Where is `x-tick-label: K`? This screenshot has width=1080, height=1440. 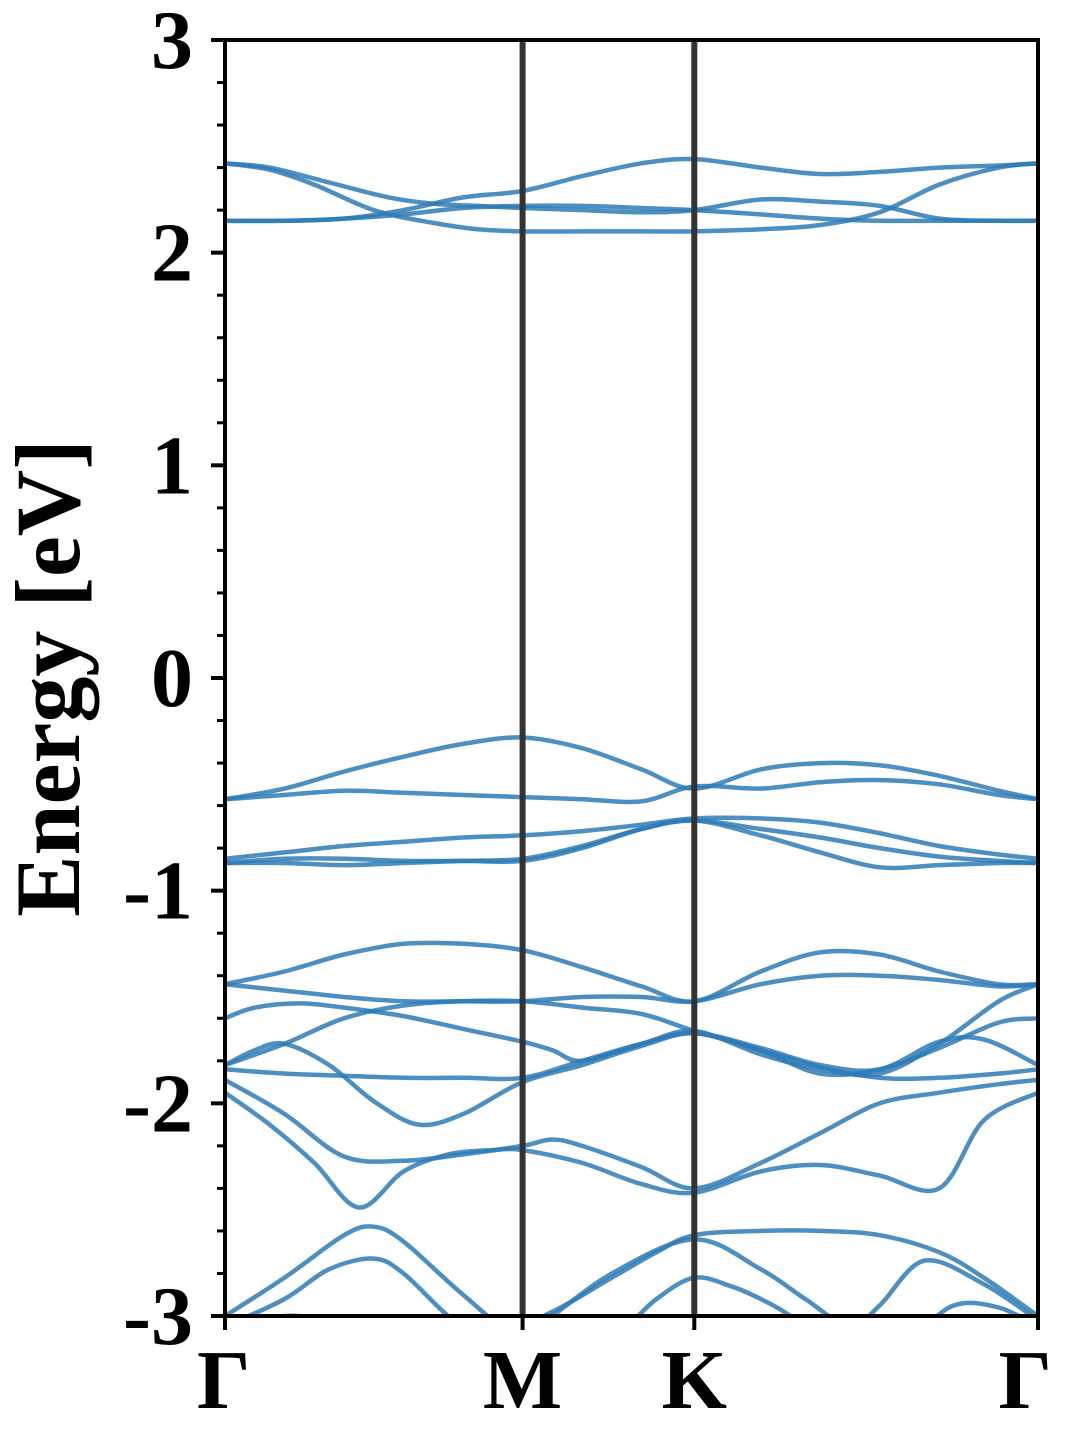
x-tick-label: K is located at coordinates (694, 1380).